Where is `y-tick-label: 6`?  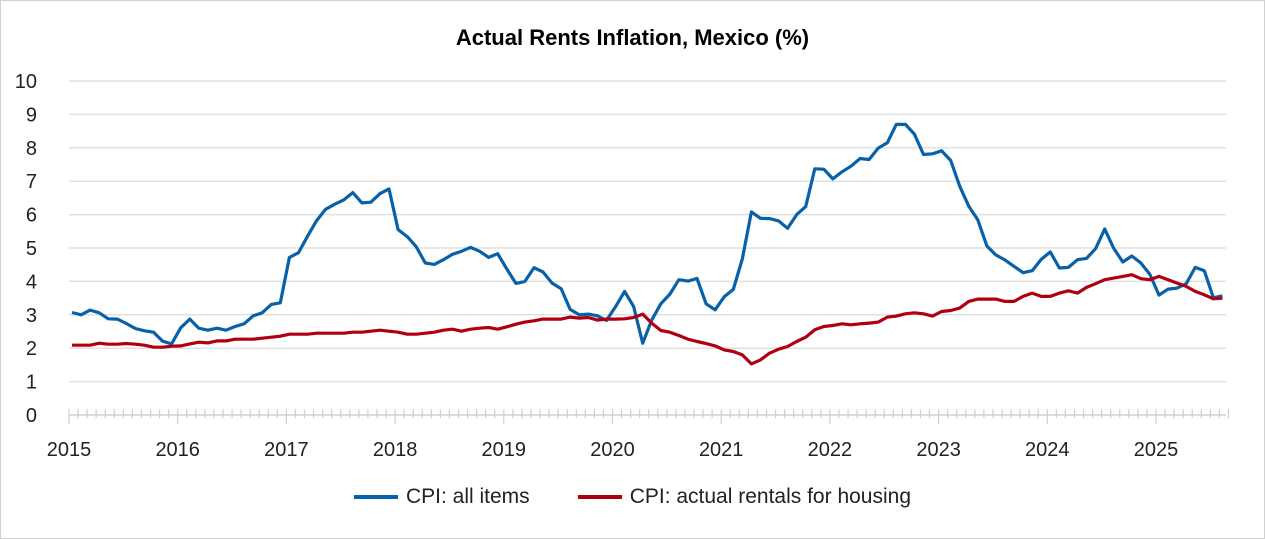
y-tick-label: 6 is located at coordinates (31, 216).